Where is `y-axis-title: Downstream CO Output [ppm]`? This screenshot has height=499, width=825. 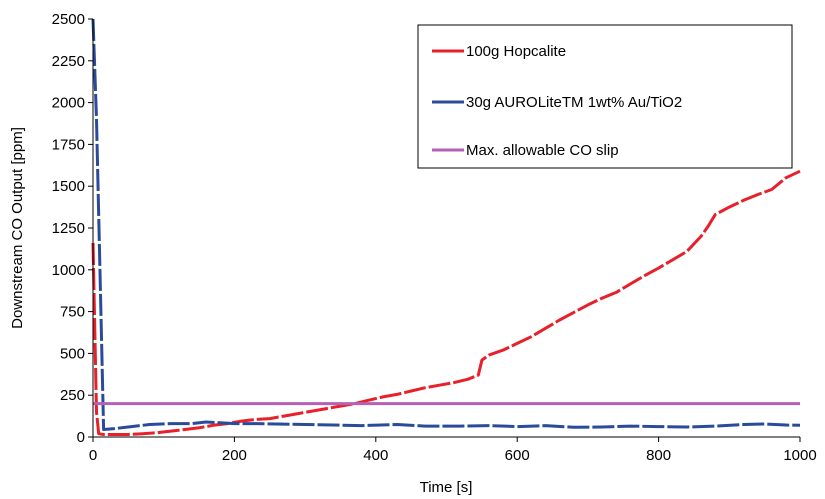
y-axis-title: Downstream CO Output [ppm] is located at coordinates (17, 228).